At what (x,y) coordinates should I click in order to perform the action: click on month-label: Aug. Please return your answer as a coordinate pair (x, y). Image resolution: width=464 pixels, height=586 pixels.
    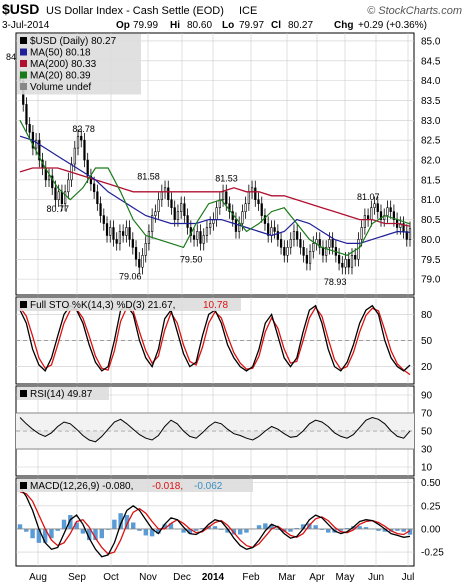
    Looking at the image, I should click on (38, 577).